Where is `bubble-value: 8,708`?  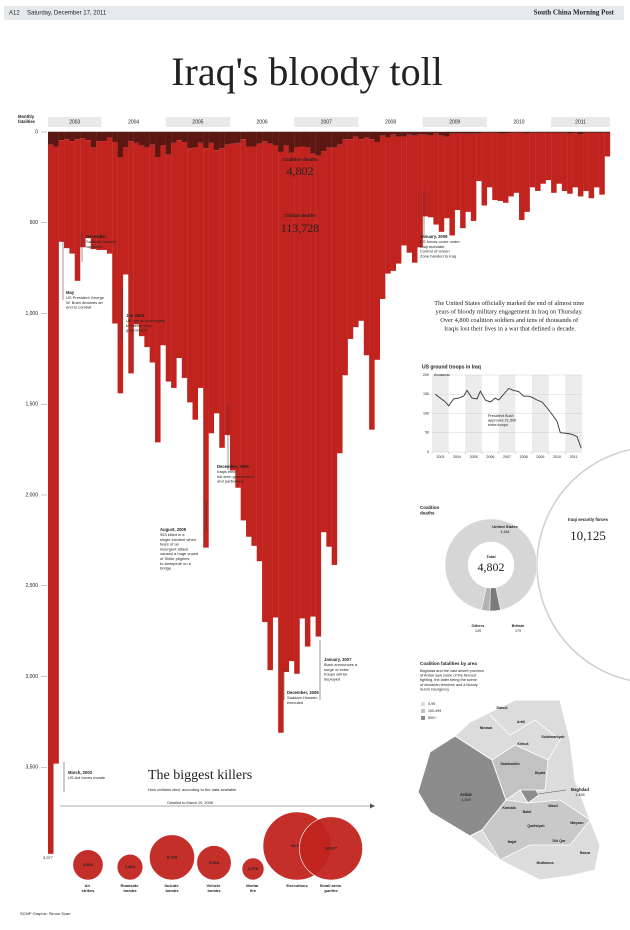
bubble-value: 8,708 is located at coordinates (172, 856).